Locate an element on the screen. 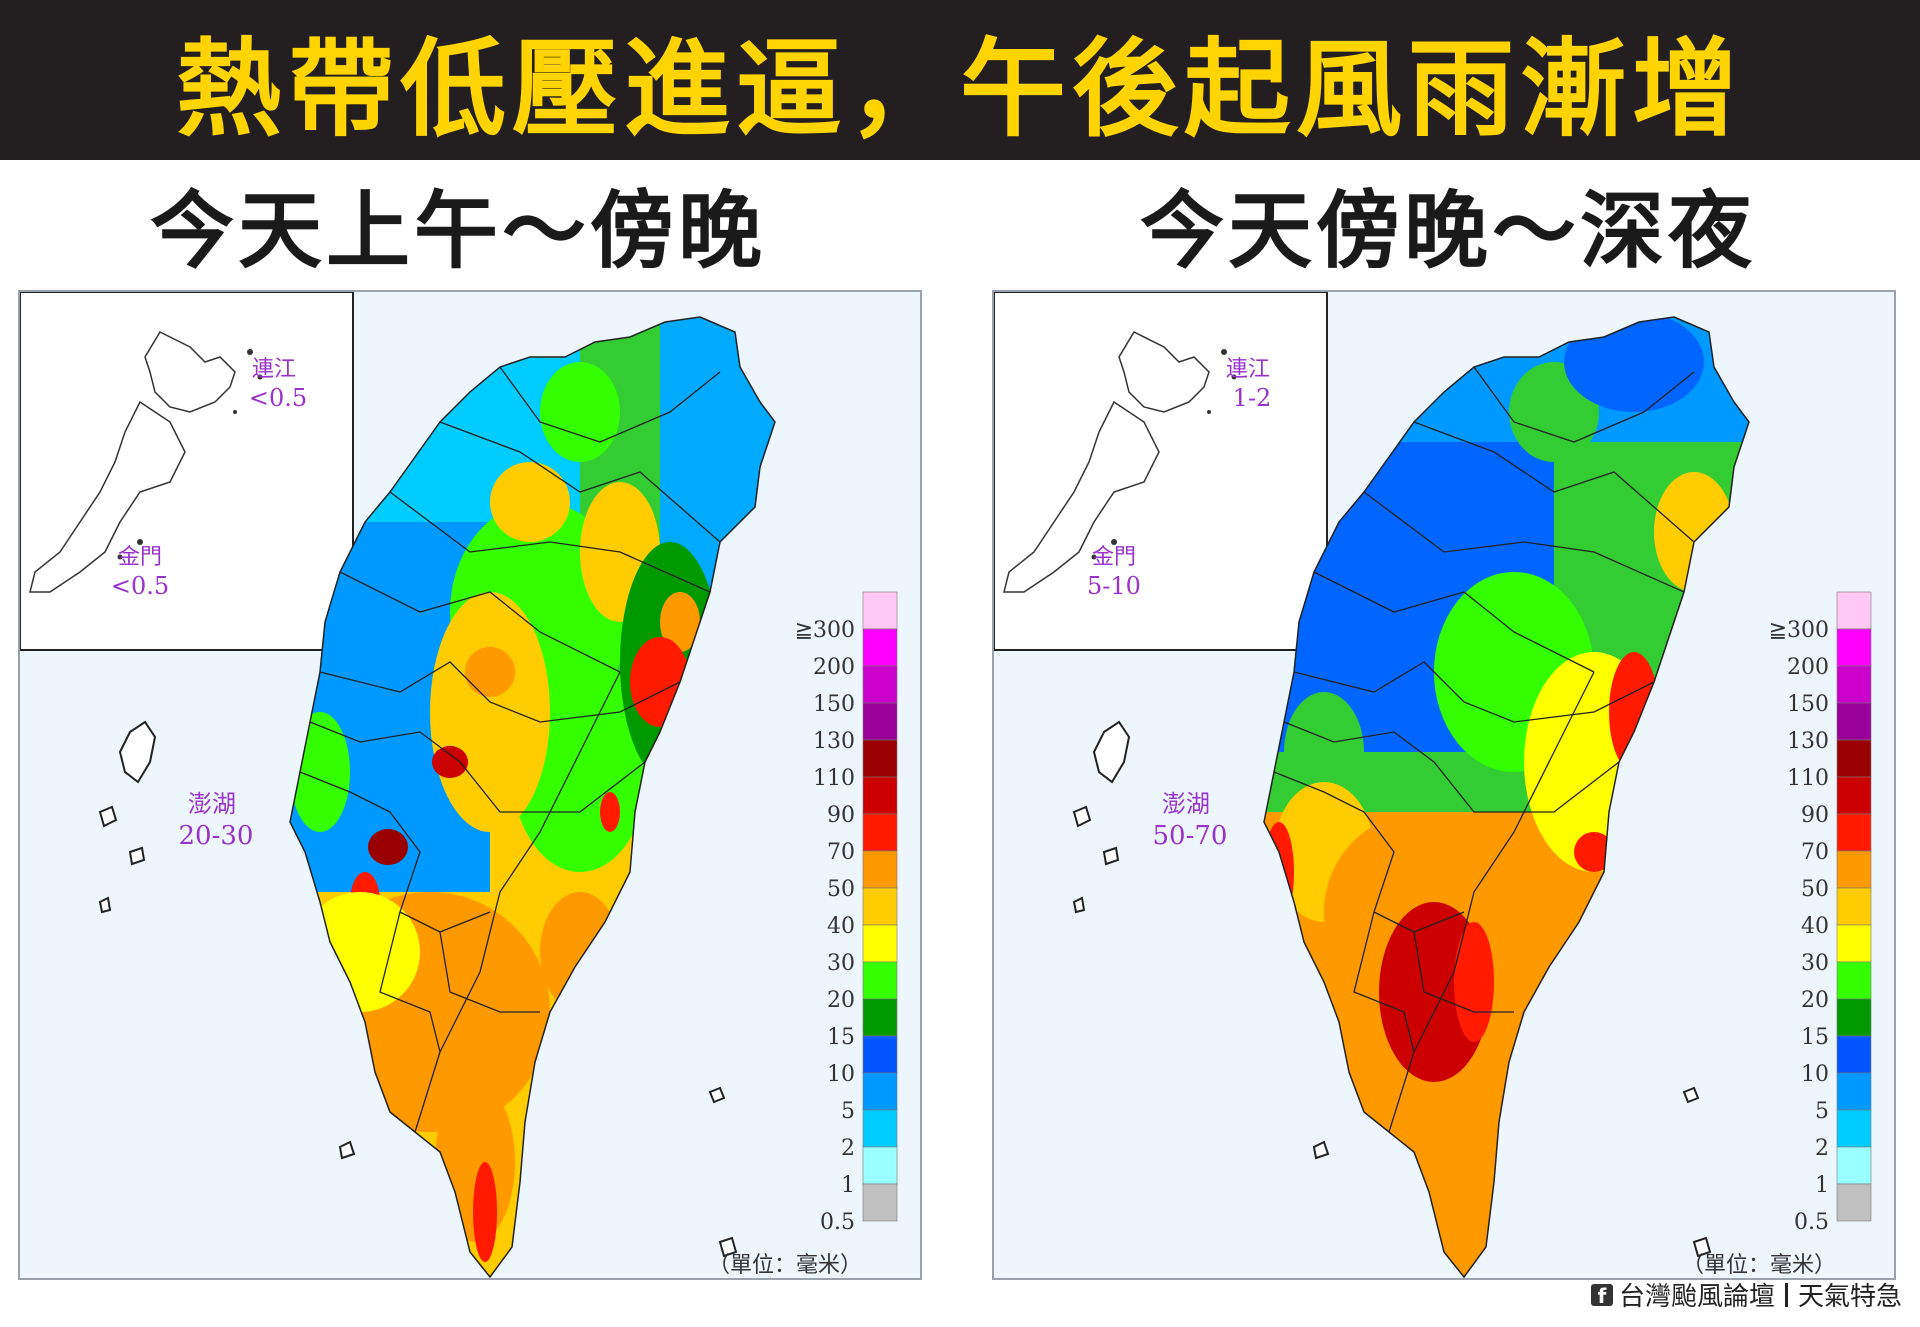  lienchiang-value: <0.5 is located at coordinates (278, 398).